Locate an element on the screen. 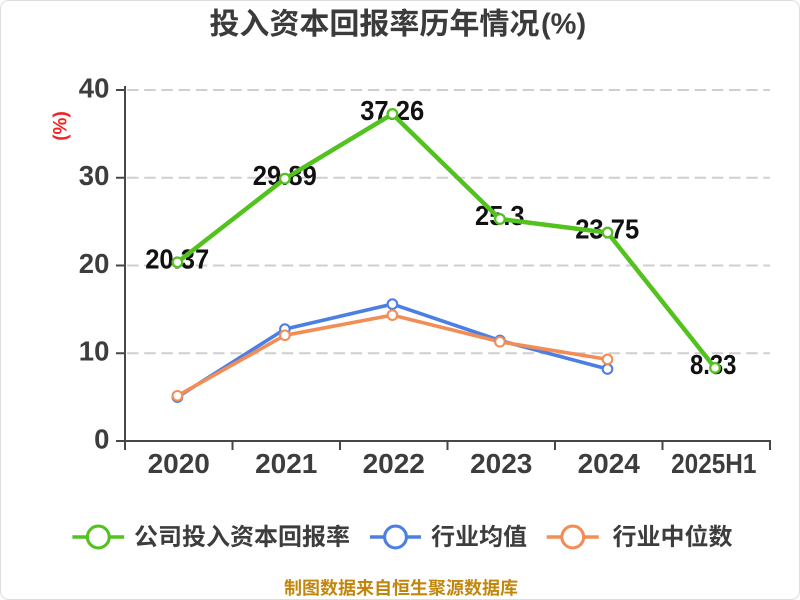  svg-text: 2022 is located at coordinates (394, 463).